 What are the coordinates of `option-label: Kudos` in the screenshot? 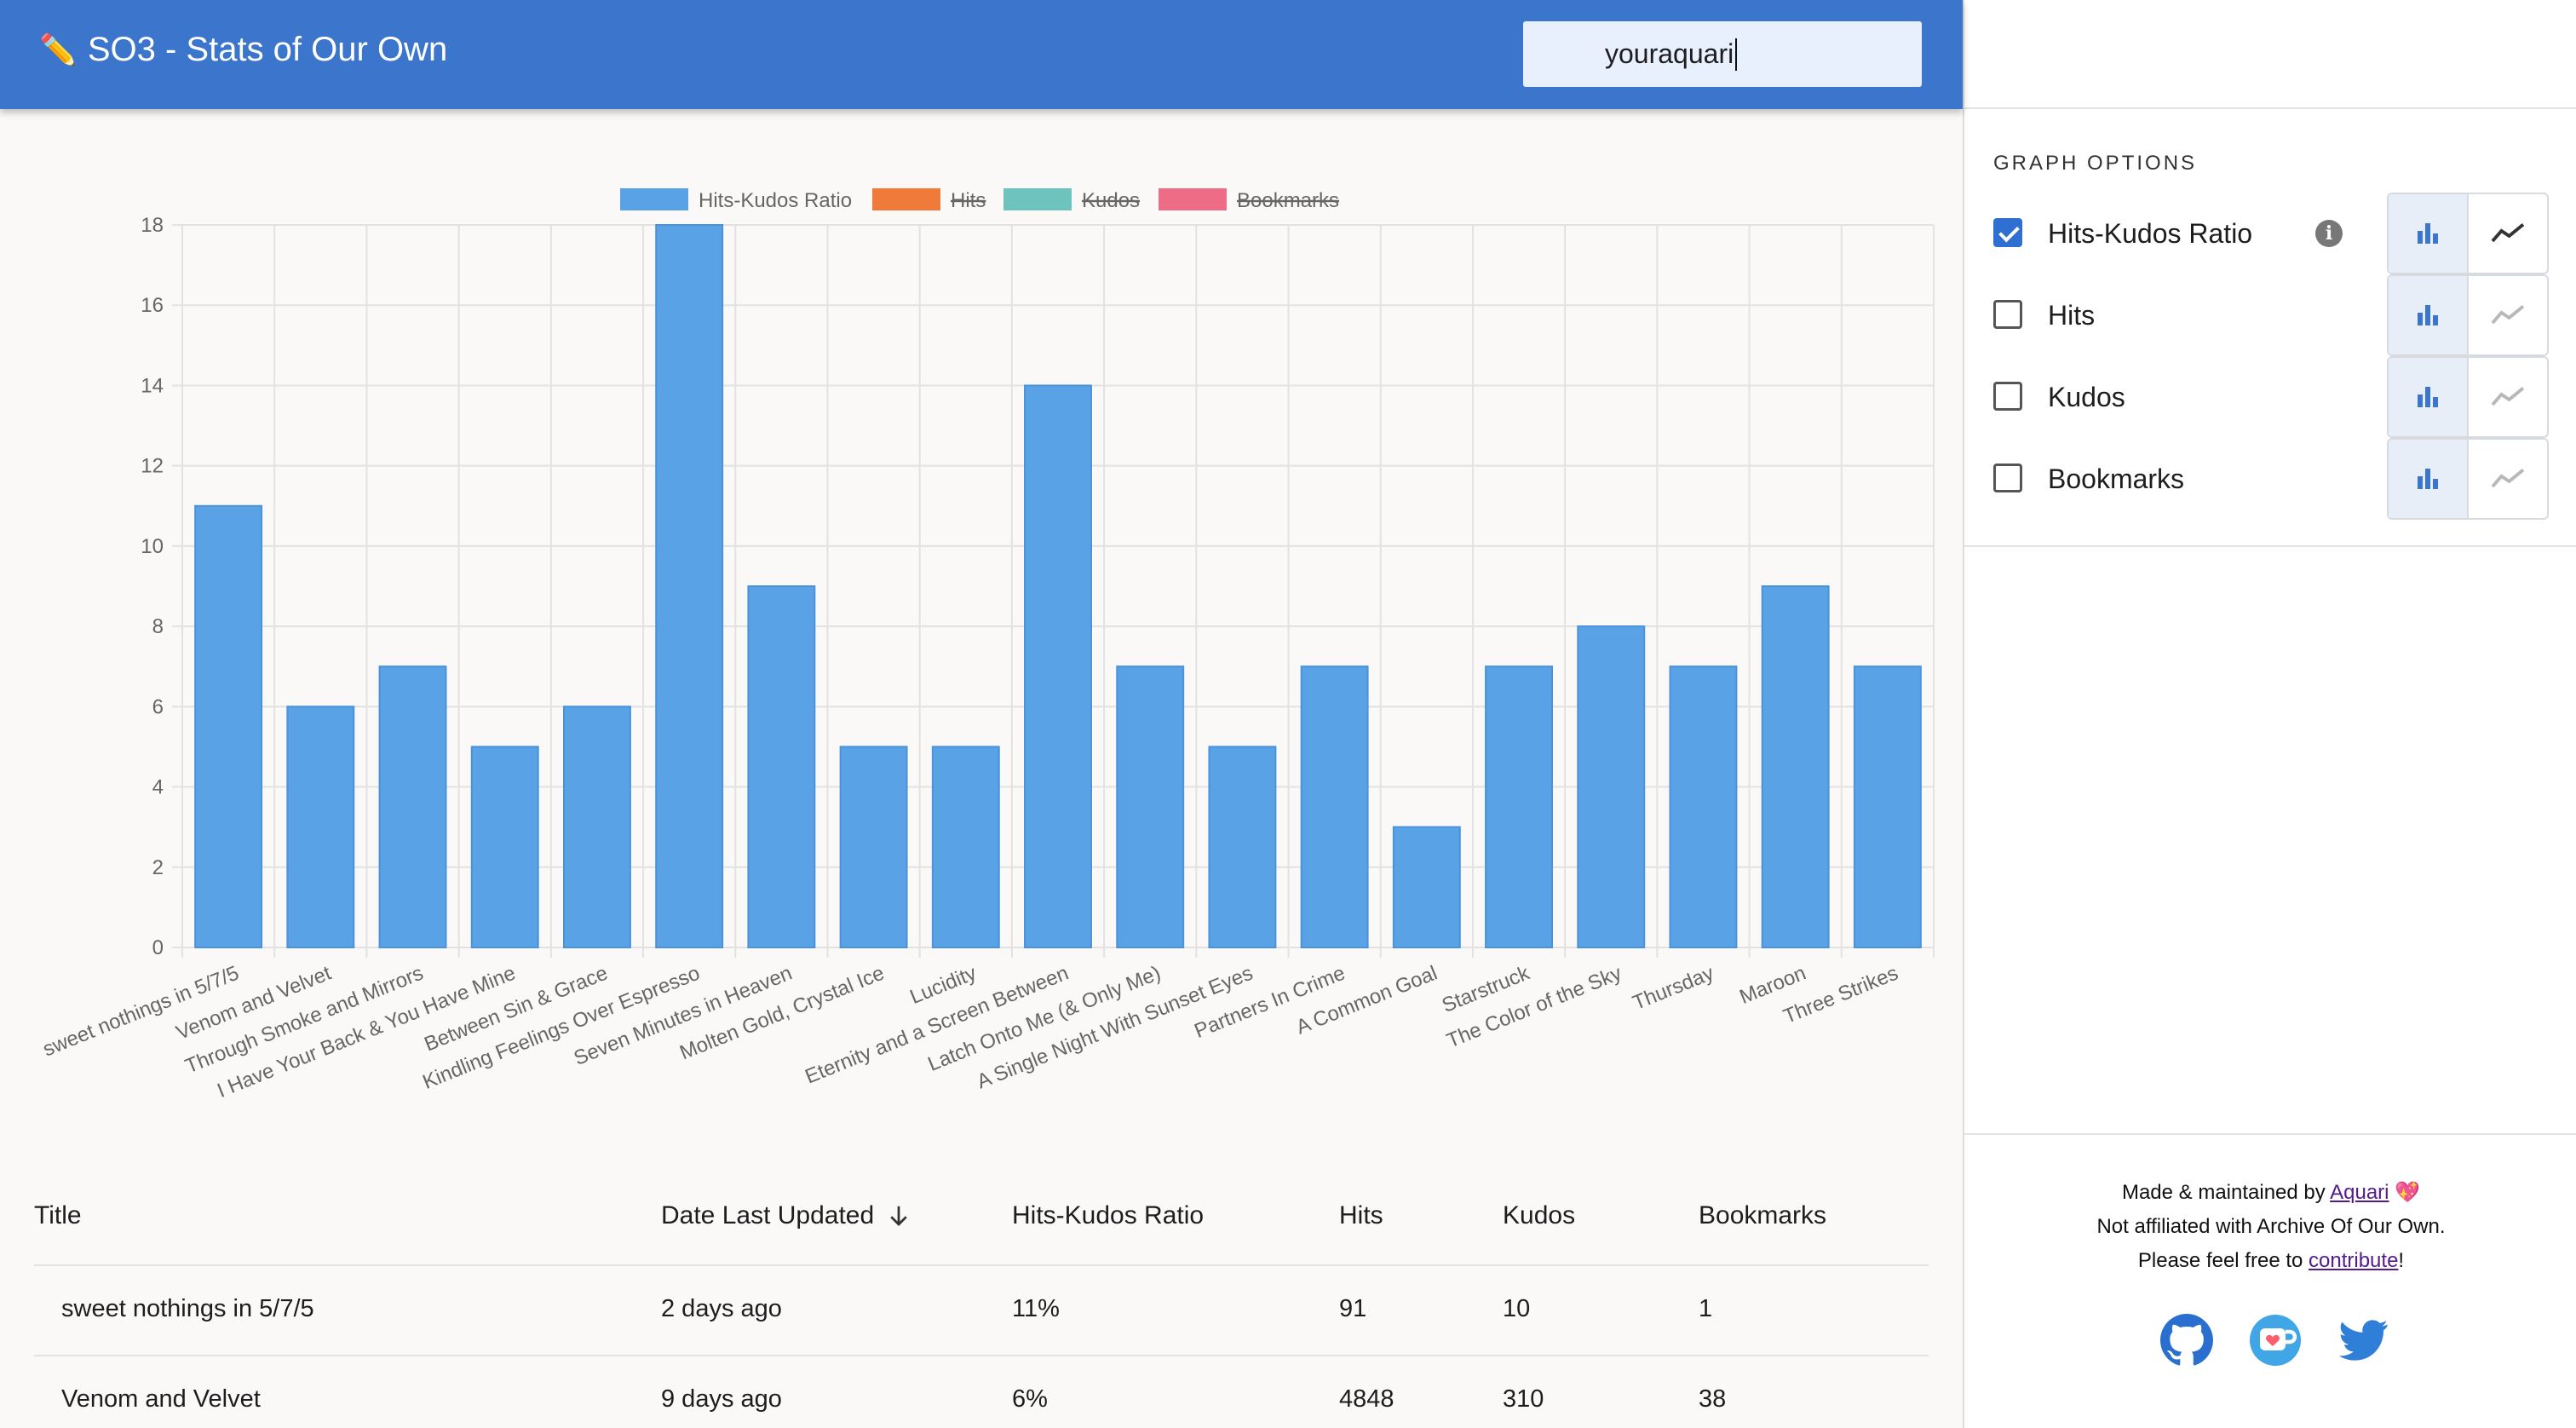 It's located at (2086, 397).